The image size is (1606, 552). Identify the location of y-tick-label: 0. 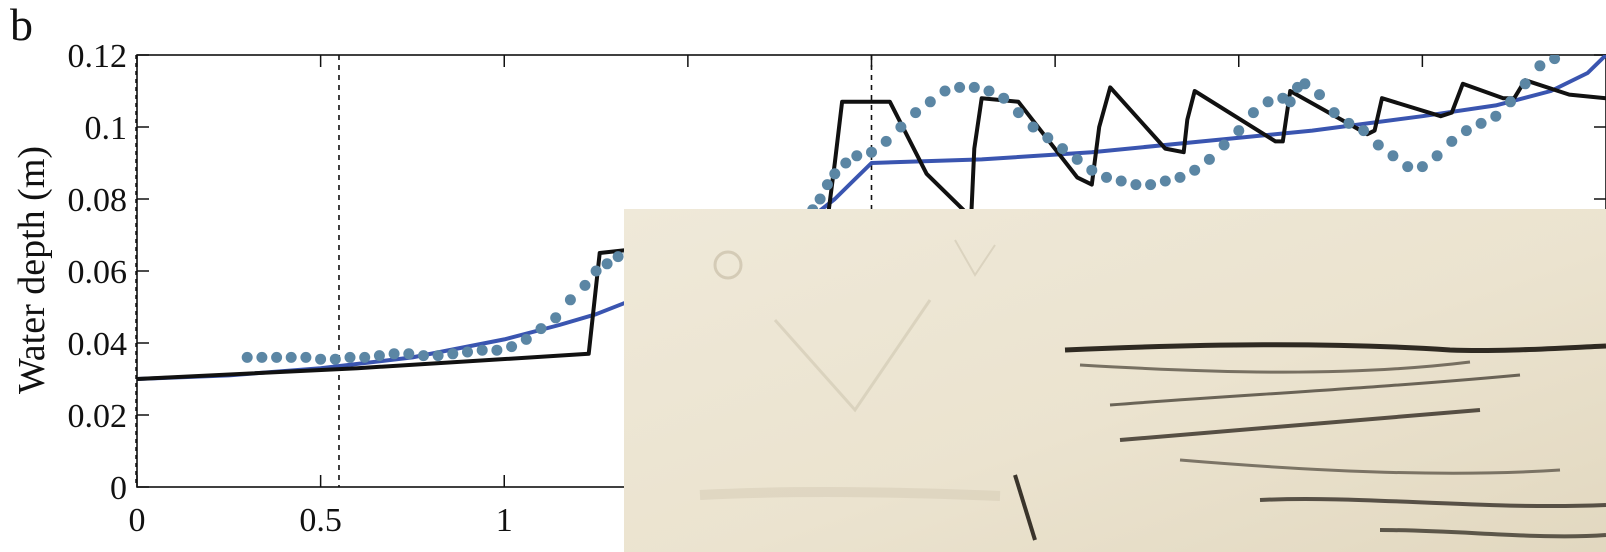
(118, 488).